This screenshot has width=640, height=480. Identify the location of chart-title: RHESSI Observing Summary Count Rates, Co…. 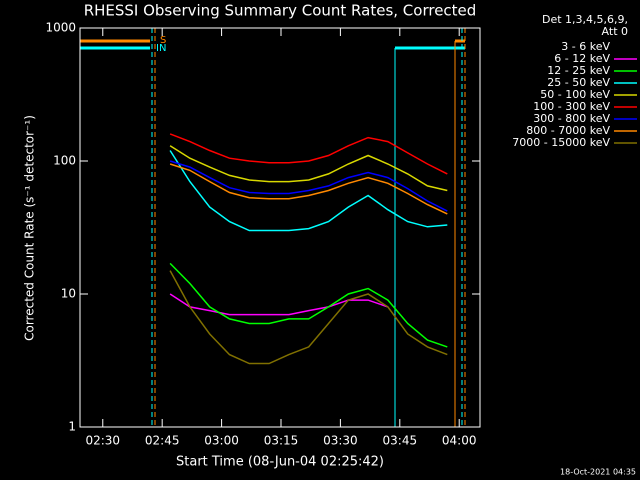
(280, 11).